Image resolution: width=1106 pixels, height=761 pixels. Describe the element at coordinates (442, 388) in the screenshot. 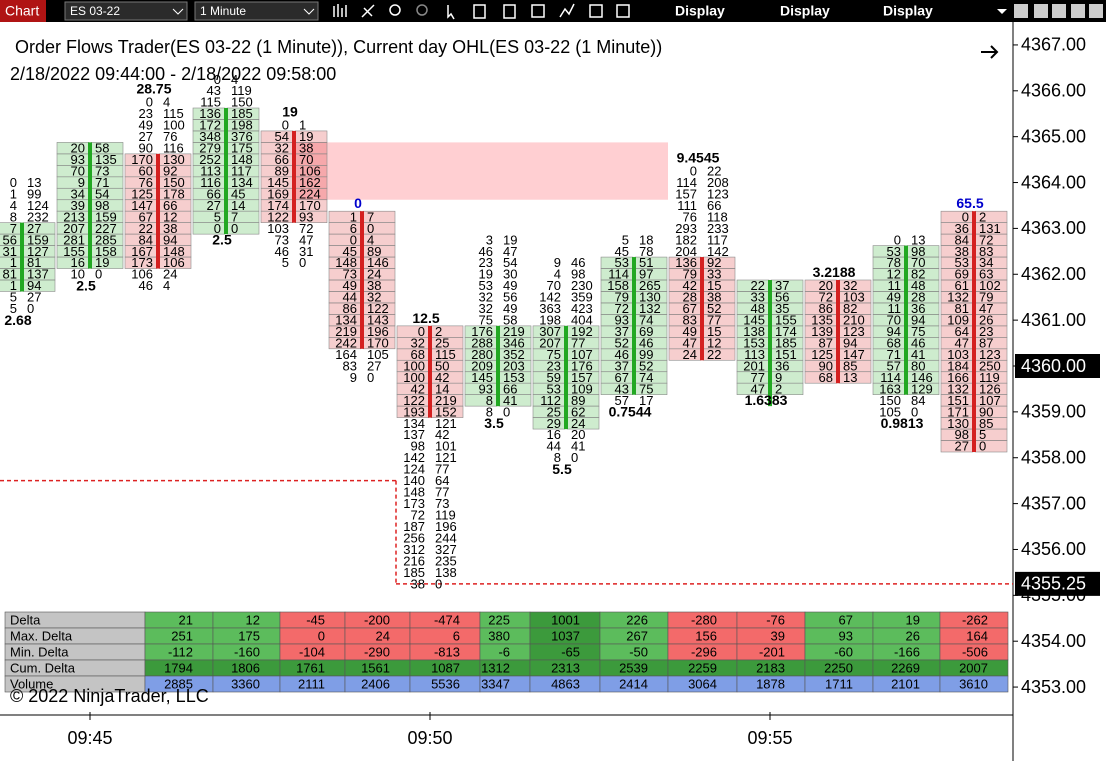

I see `ask-volume: 14` at that location.